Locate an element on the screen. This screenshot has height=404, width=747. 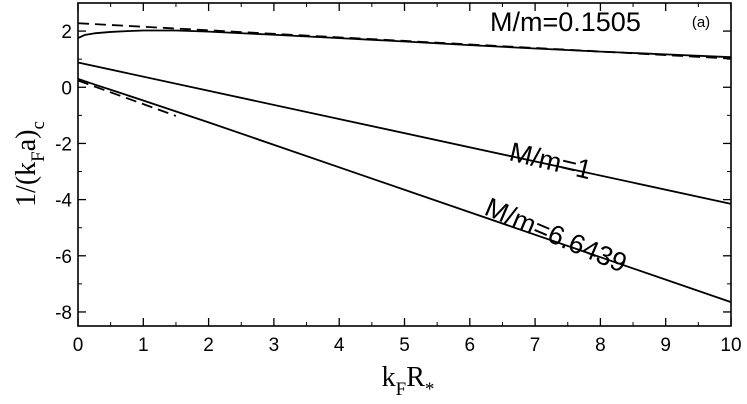
y-tick-label: -4 is located at coordinates (63, 201).